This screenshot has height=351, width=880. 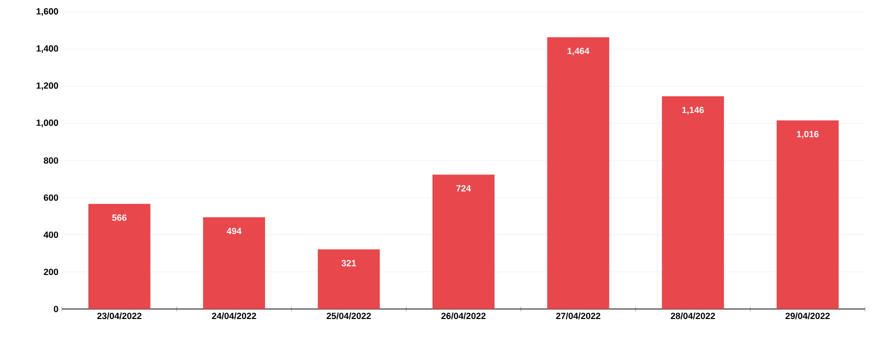 What do you see at coordinates (47, 12) in the screenshot?
I see `y-tick-label: 1,600` at bounding box center [47, 12].